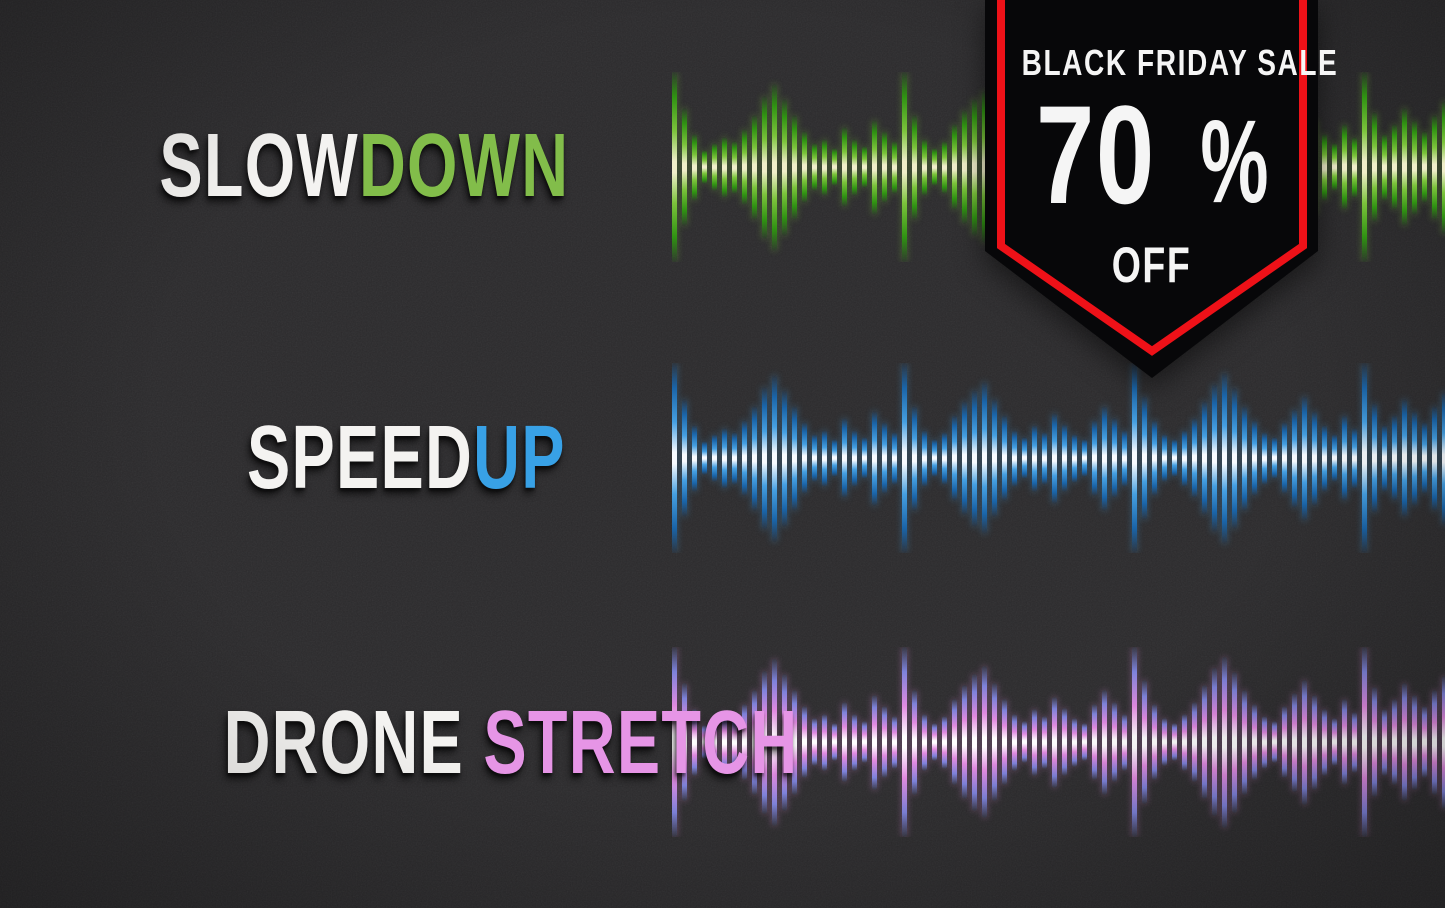 The image size is (1445, 908). I want to click on speedup-waveform, so click(1058, 458).